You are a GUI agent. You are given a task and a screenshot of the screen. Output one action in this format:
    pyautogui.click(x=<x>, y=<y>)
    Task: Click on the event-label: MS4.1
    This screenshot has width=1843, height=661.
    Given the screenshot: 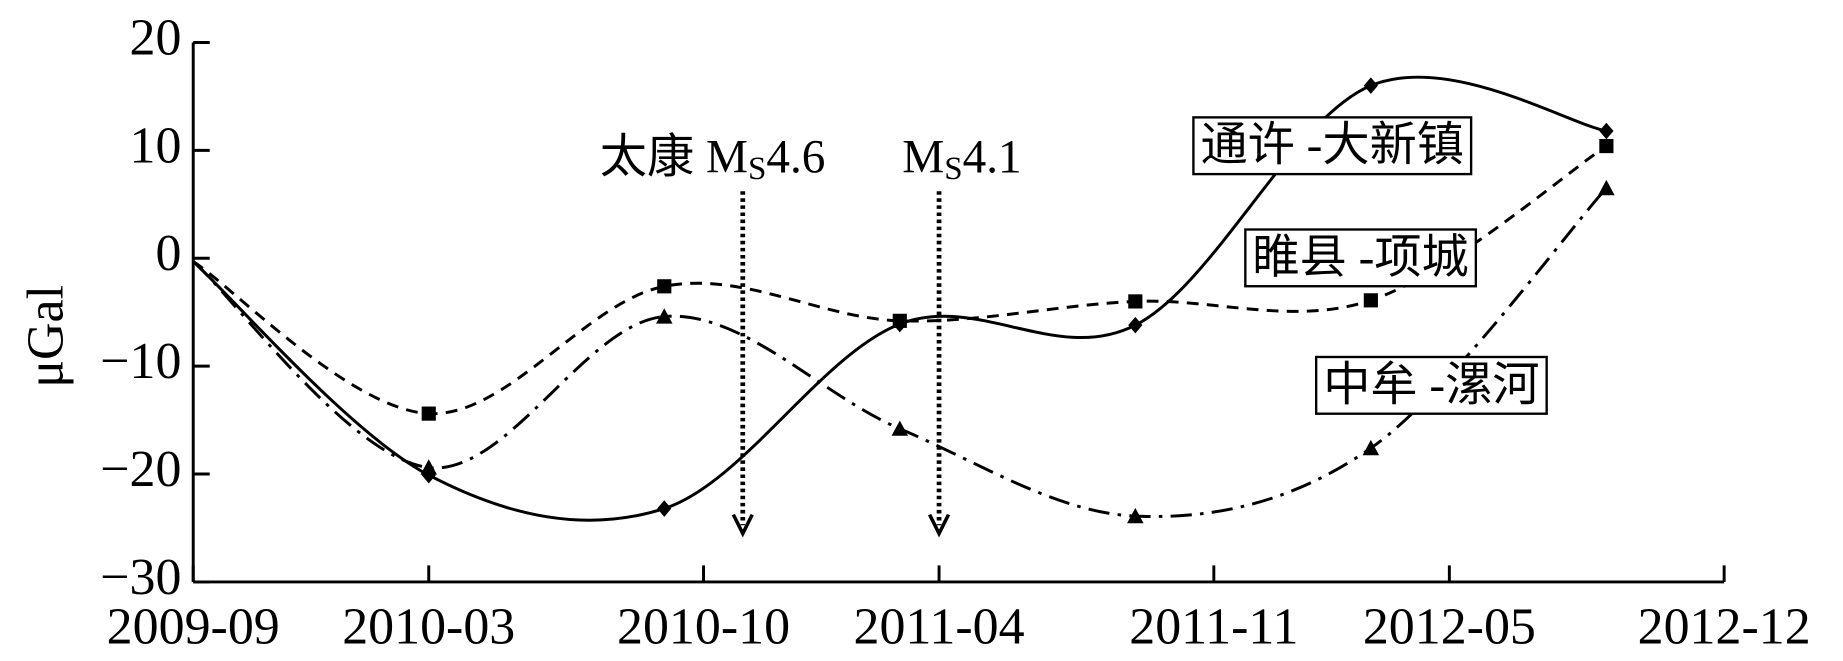 What is the action you would take?
    pyautogui.click(x=961, y=159)
    